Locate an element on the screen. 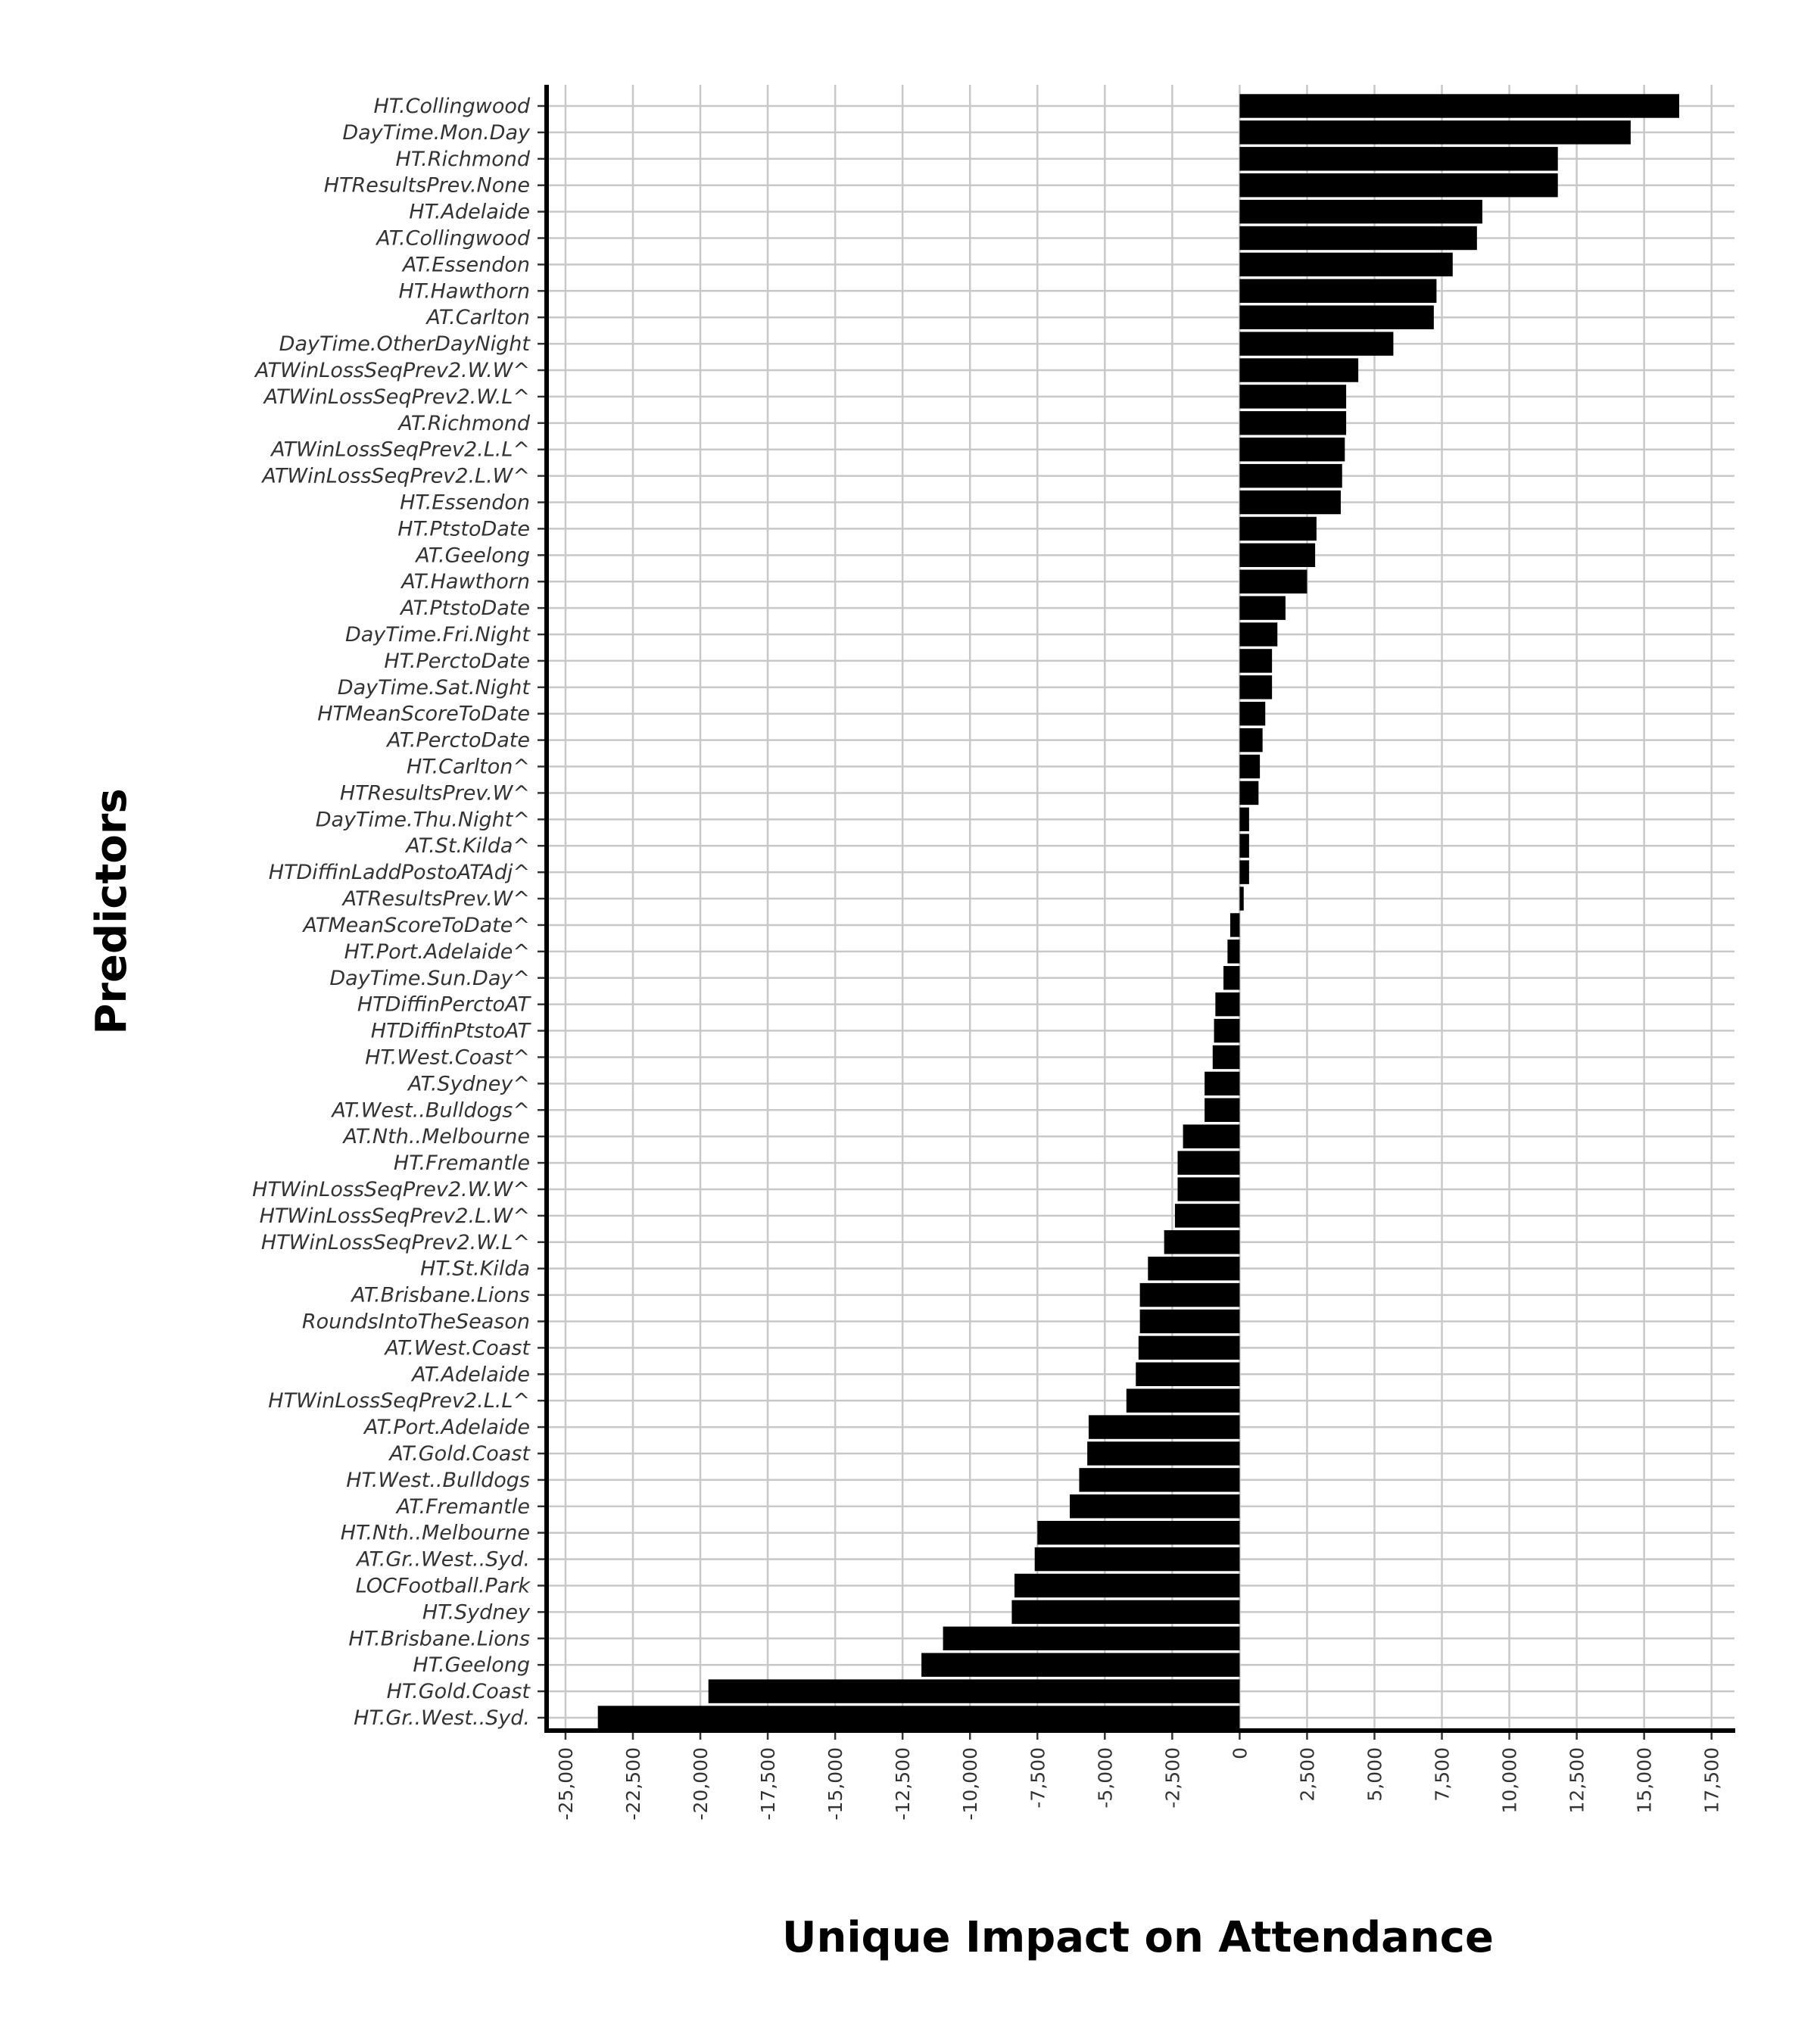  y-tick-label: HTWinLossSeqPrev2.W.L^ is located at coordinates (396, 1242).